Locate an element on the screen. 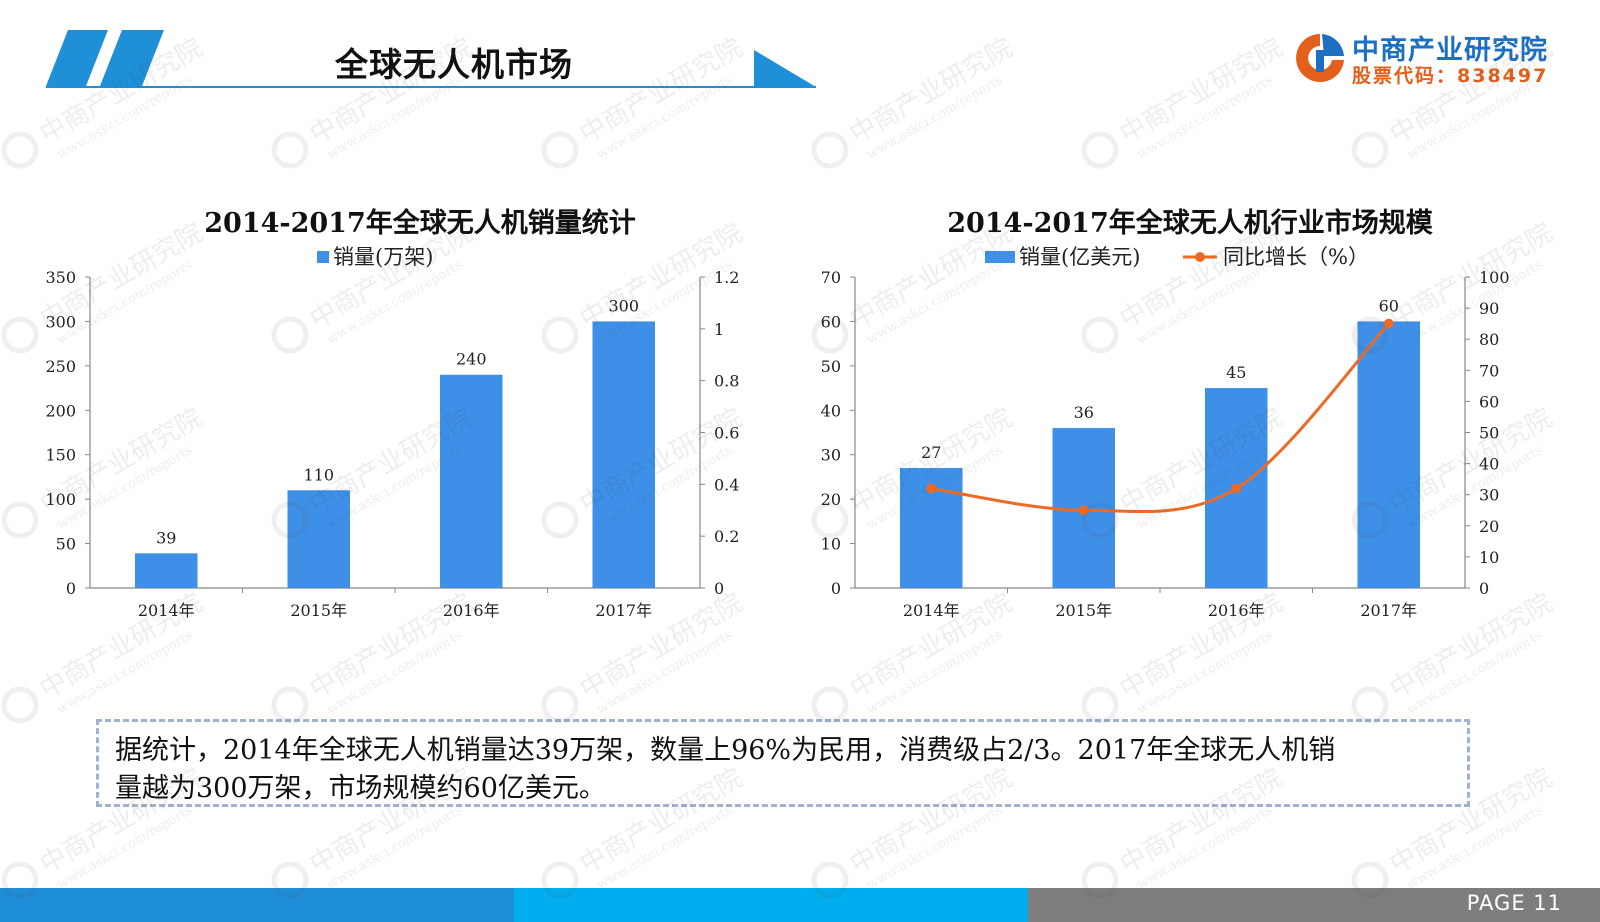 The image size is (1600, 922). header-triangle is located at coordinates (785, 68).